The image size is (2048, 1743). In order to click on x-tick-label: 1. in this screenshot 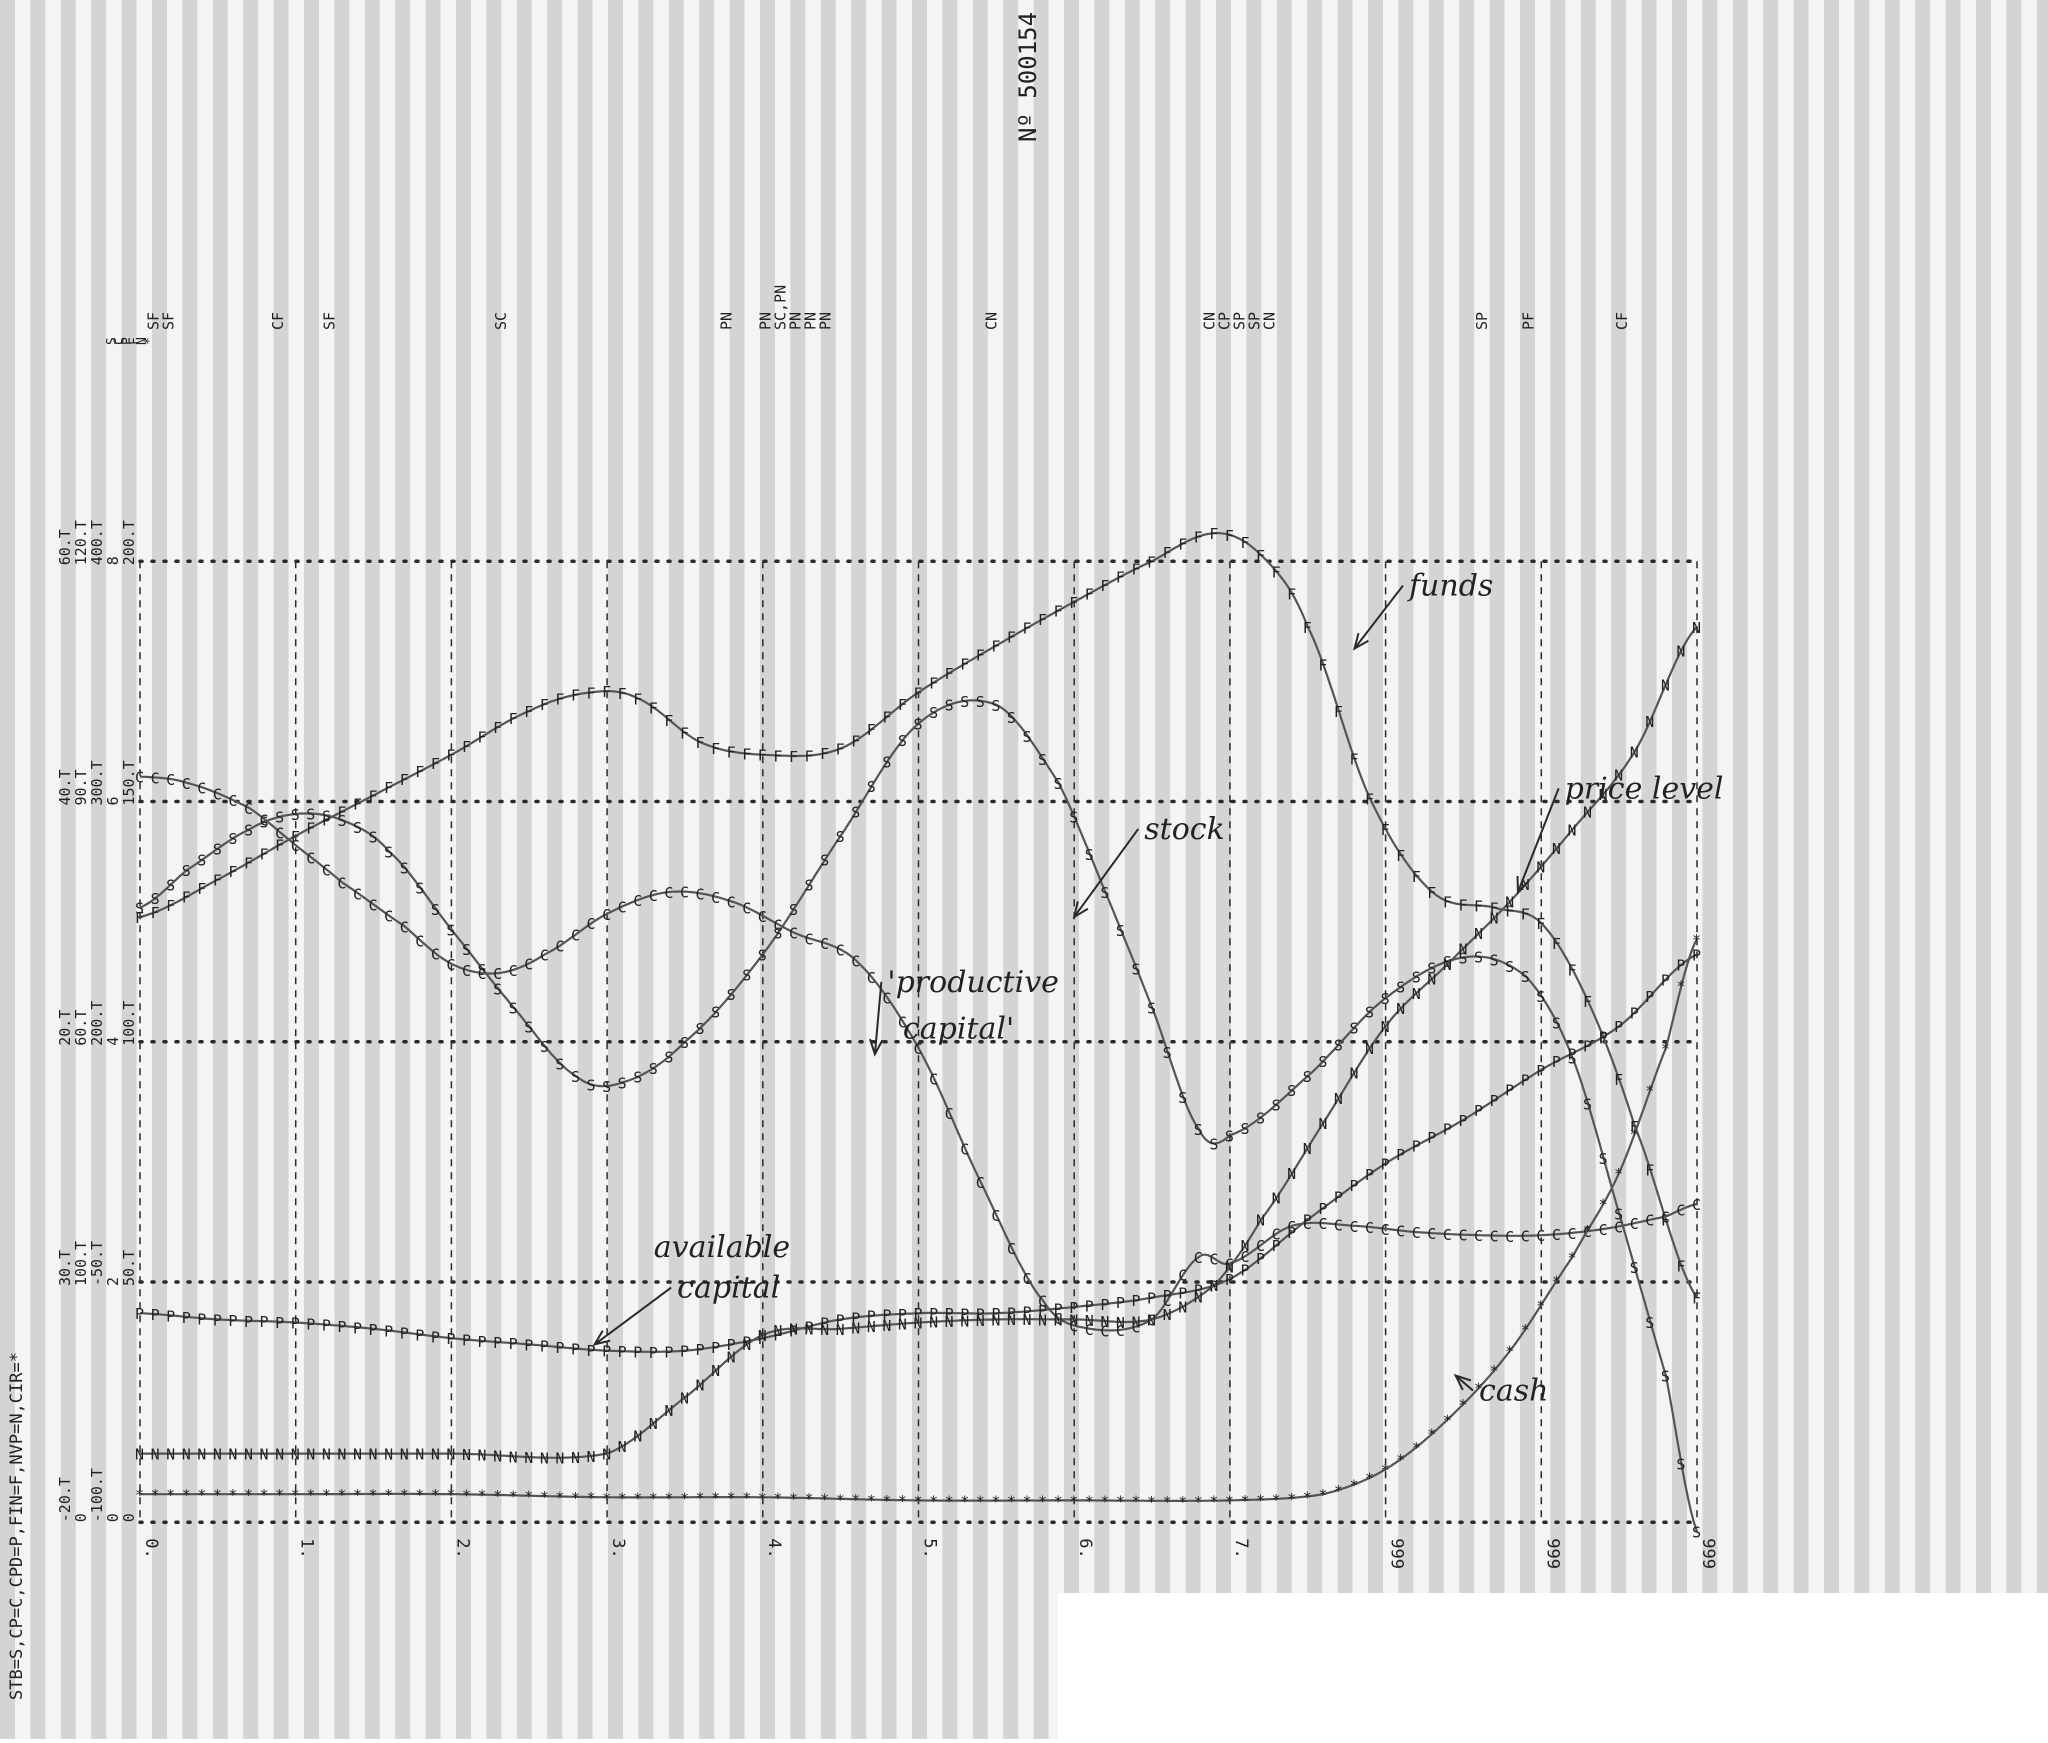, I will do `click(307, 1548)`.